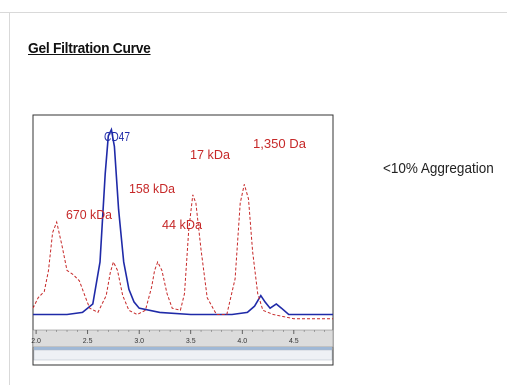  I want to click on frame-top-border, so click(253, 12).